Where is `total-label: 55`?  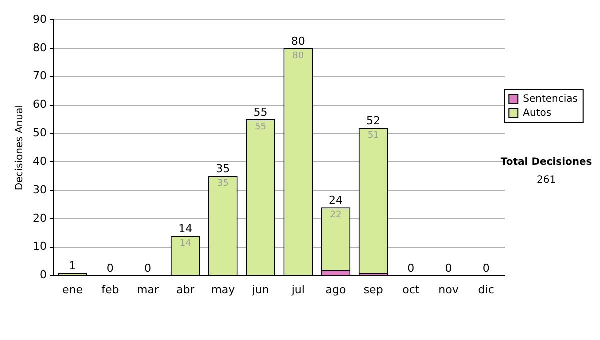
total-label: 55 is located at coordinates (261, 112).